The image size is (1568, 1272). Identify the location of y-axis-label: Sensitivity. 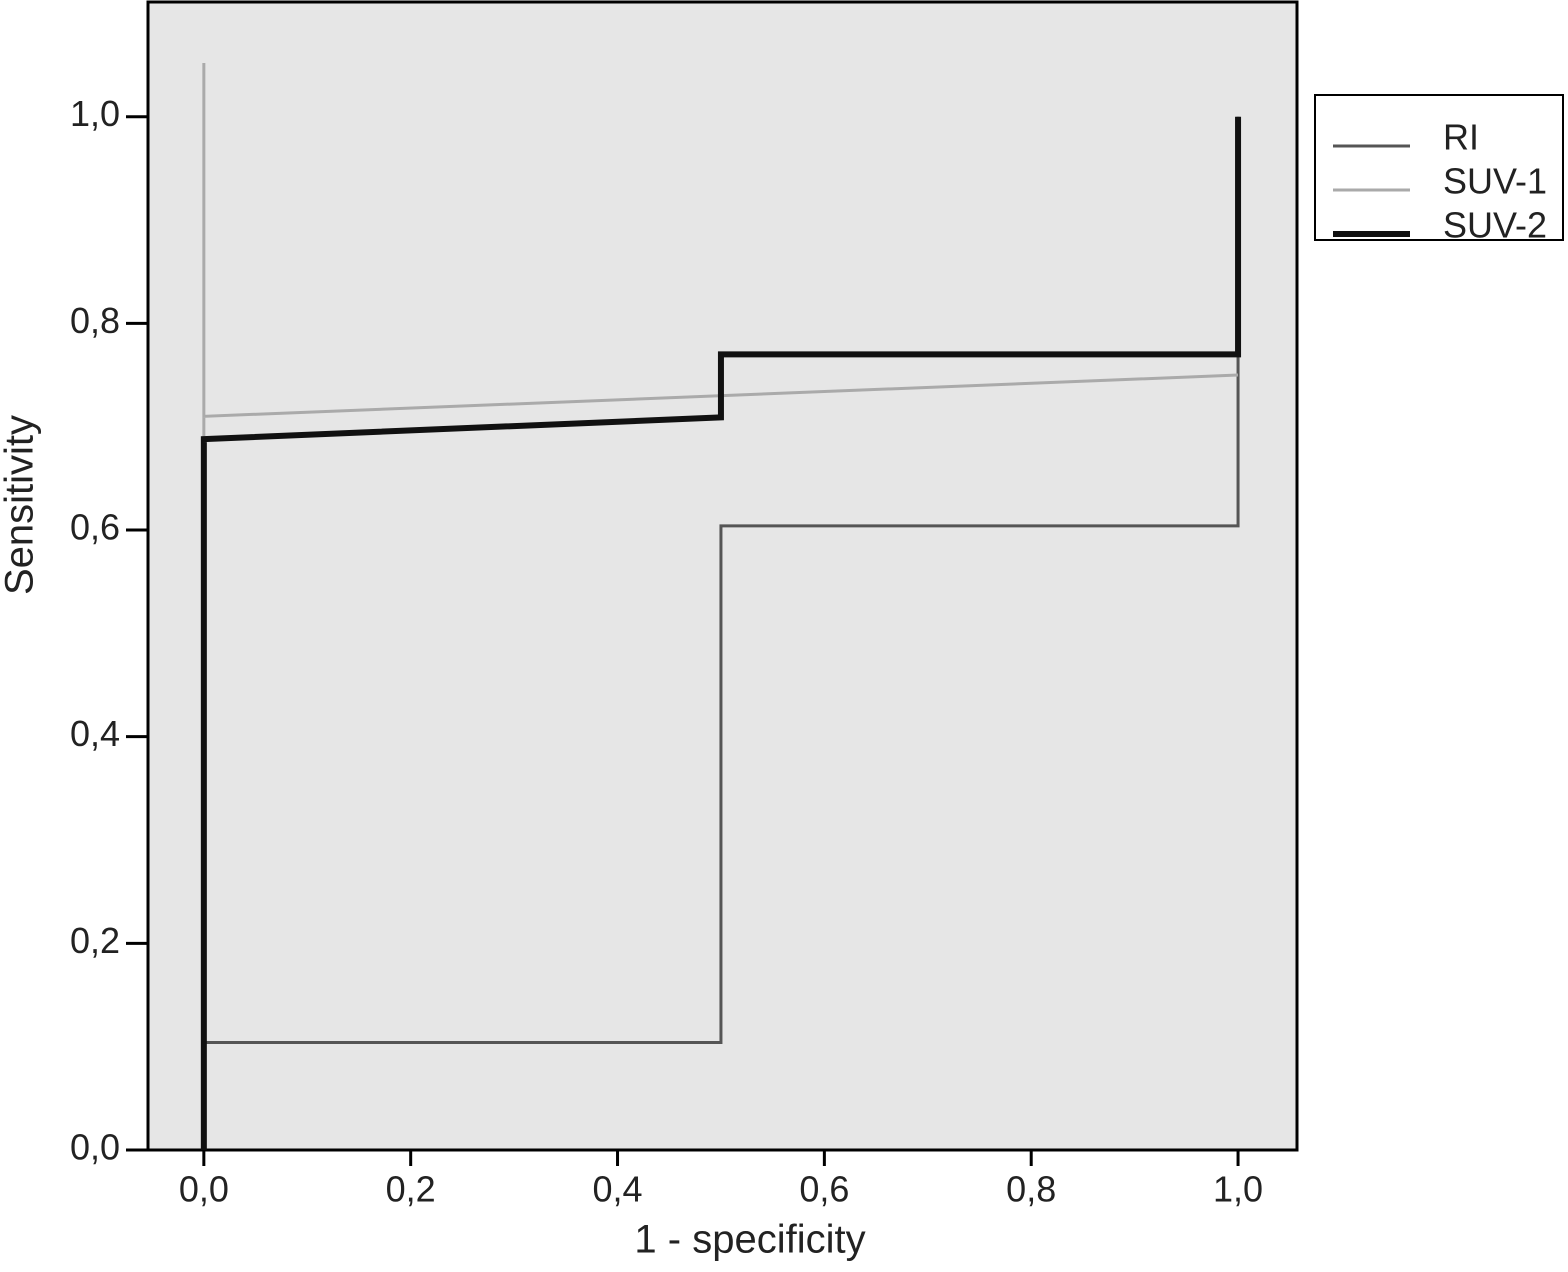
(21, 505).